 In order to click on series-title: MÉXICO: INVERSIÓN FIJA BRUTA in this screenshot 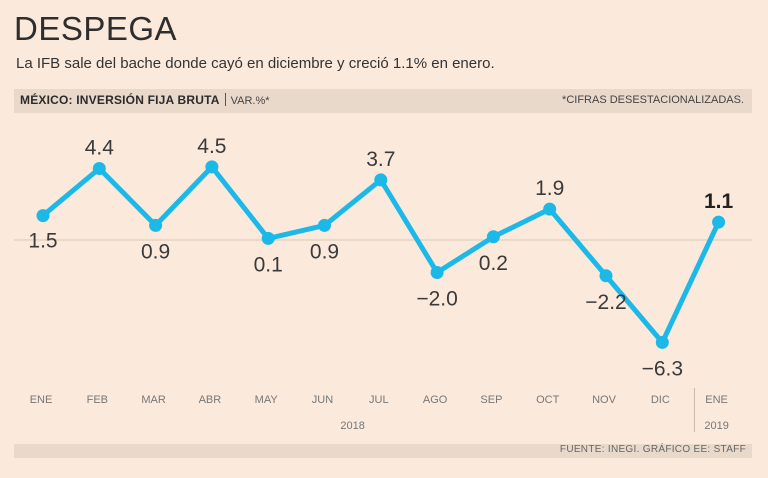, I will do `click(120, 100)`.